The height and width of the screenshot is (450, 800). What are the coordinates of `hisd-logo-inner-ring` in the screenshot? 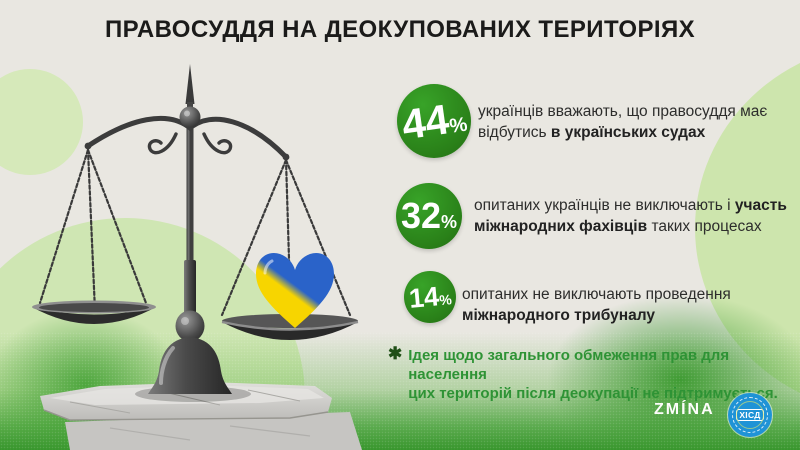 It's located at (750, 415).